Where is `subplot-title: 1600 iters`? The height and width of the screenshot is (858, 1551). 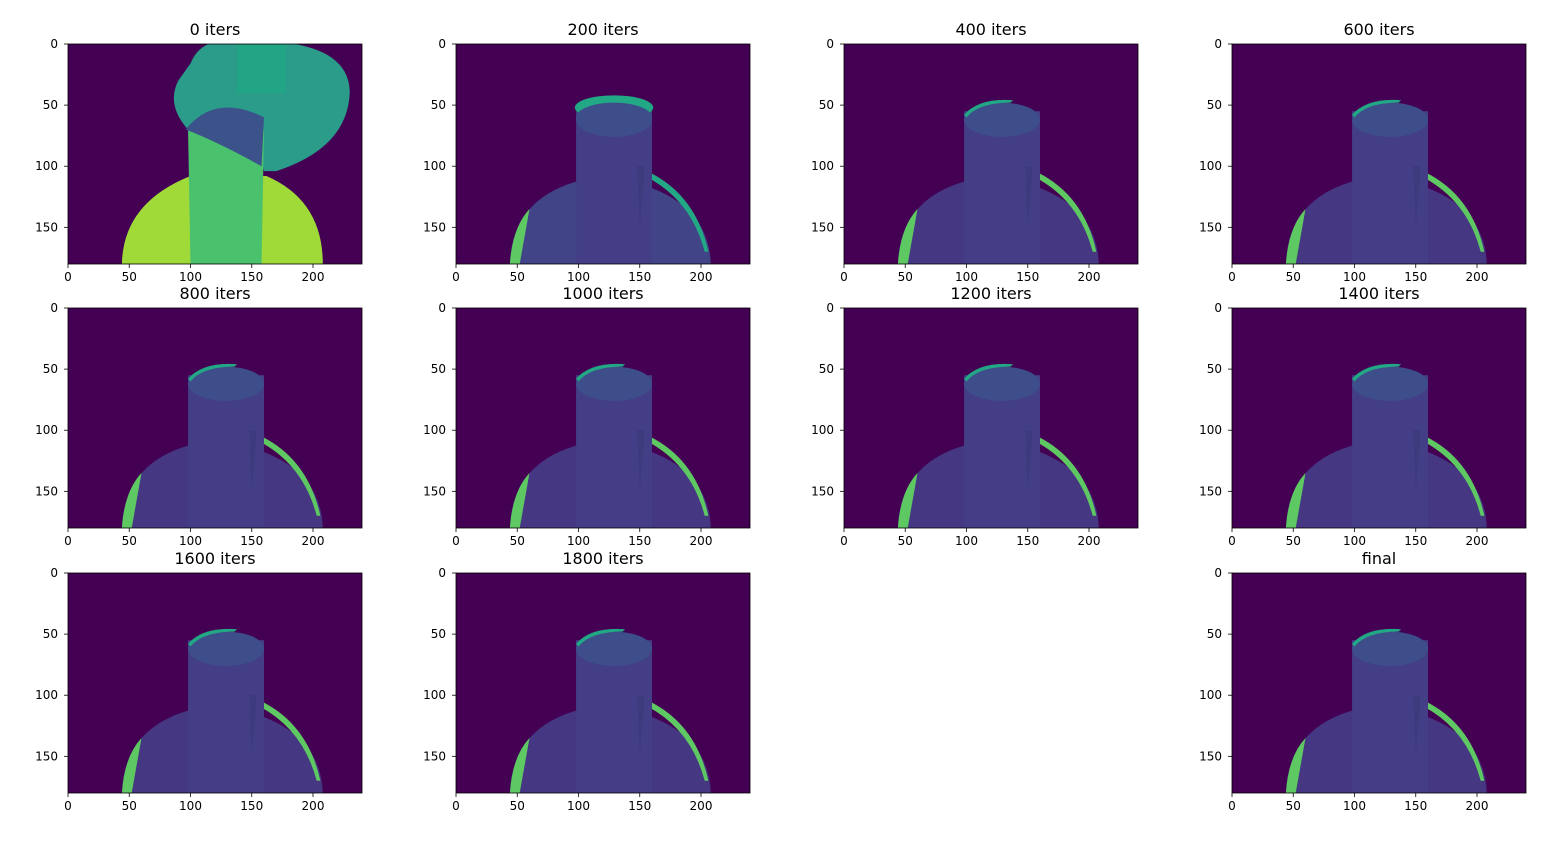
subplot-title: 1600 iters is located at coordinates (214, 558).